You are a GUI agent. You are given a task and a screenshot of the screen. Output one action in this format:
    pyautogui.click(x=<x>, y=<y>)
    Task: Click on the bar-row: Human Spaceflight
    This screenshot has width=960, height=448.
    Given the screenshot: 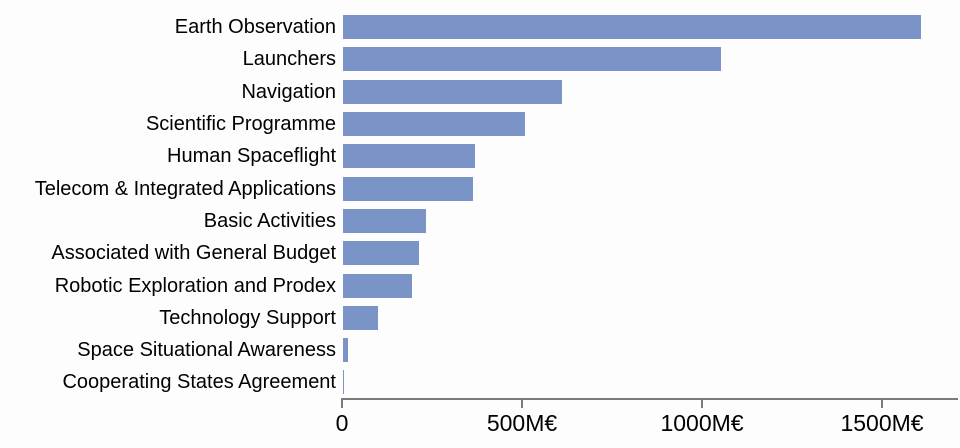 What is the action you would take?
    pyautogui.click(x=480, y=156)
    